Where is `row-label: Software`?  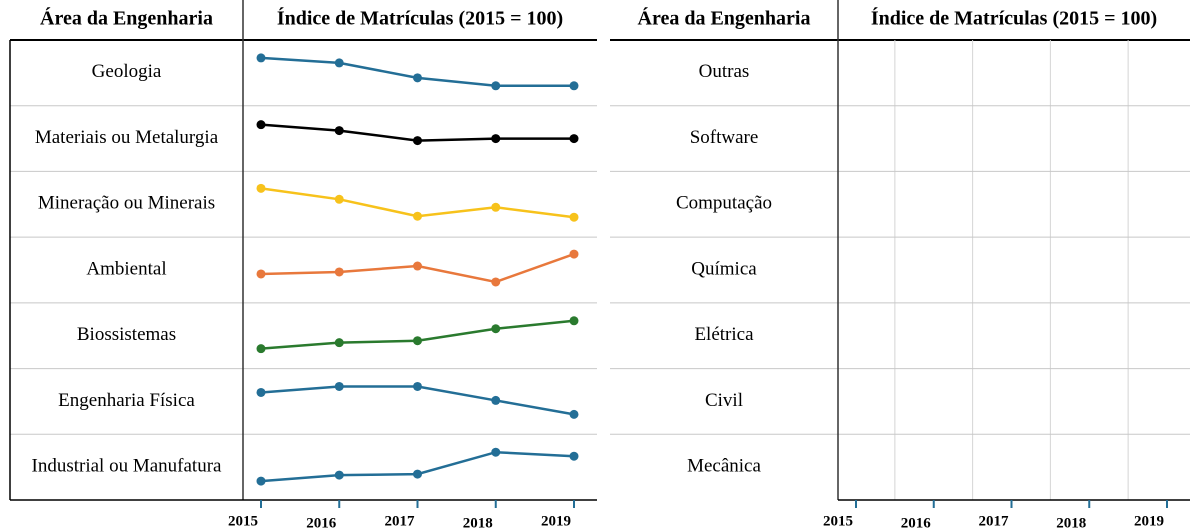
row-label: Software is located at coordinates (724, 137).